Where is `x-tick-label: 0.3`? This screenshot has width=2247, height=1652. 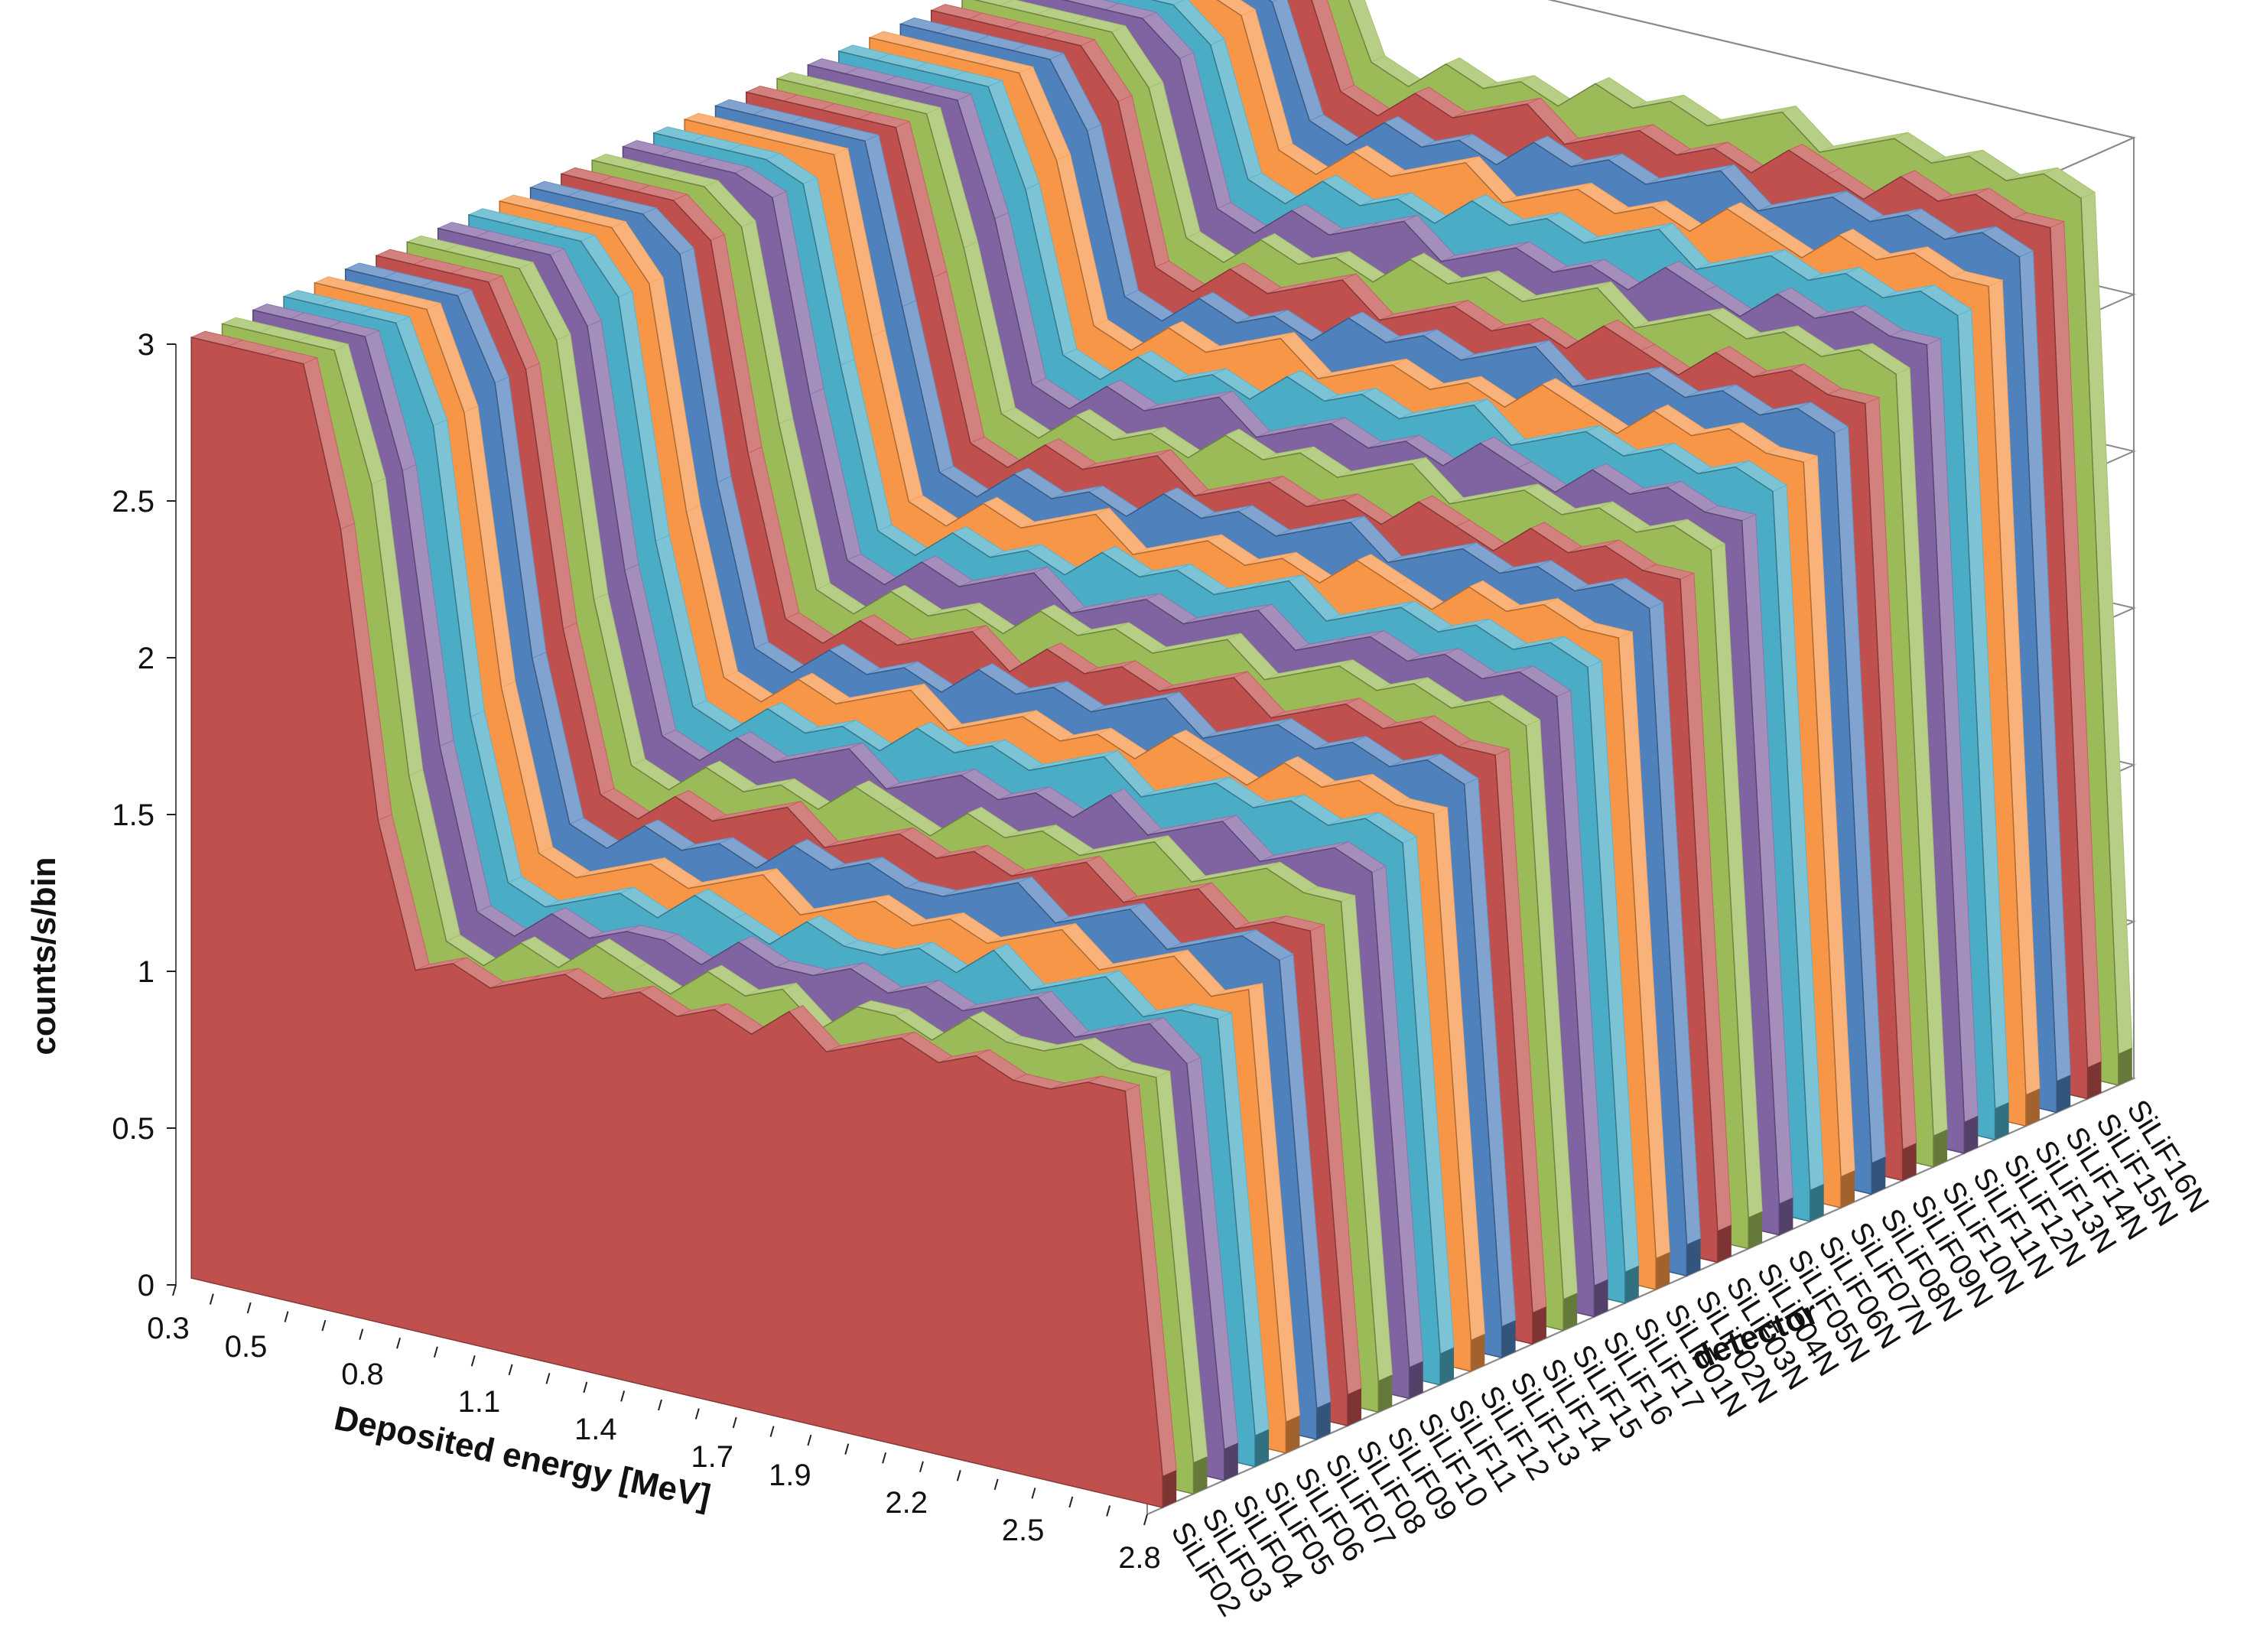
x-tick-label: 0.3 is located at coordinates (168, 1328).